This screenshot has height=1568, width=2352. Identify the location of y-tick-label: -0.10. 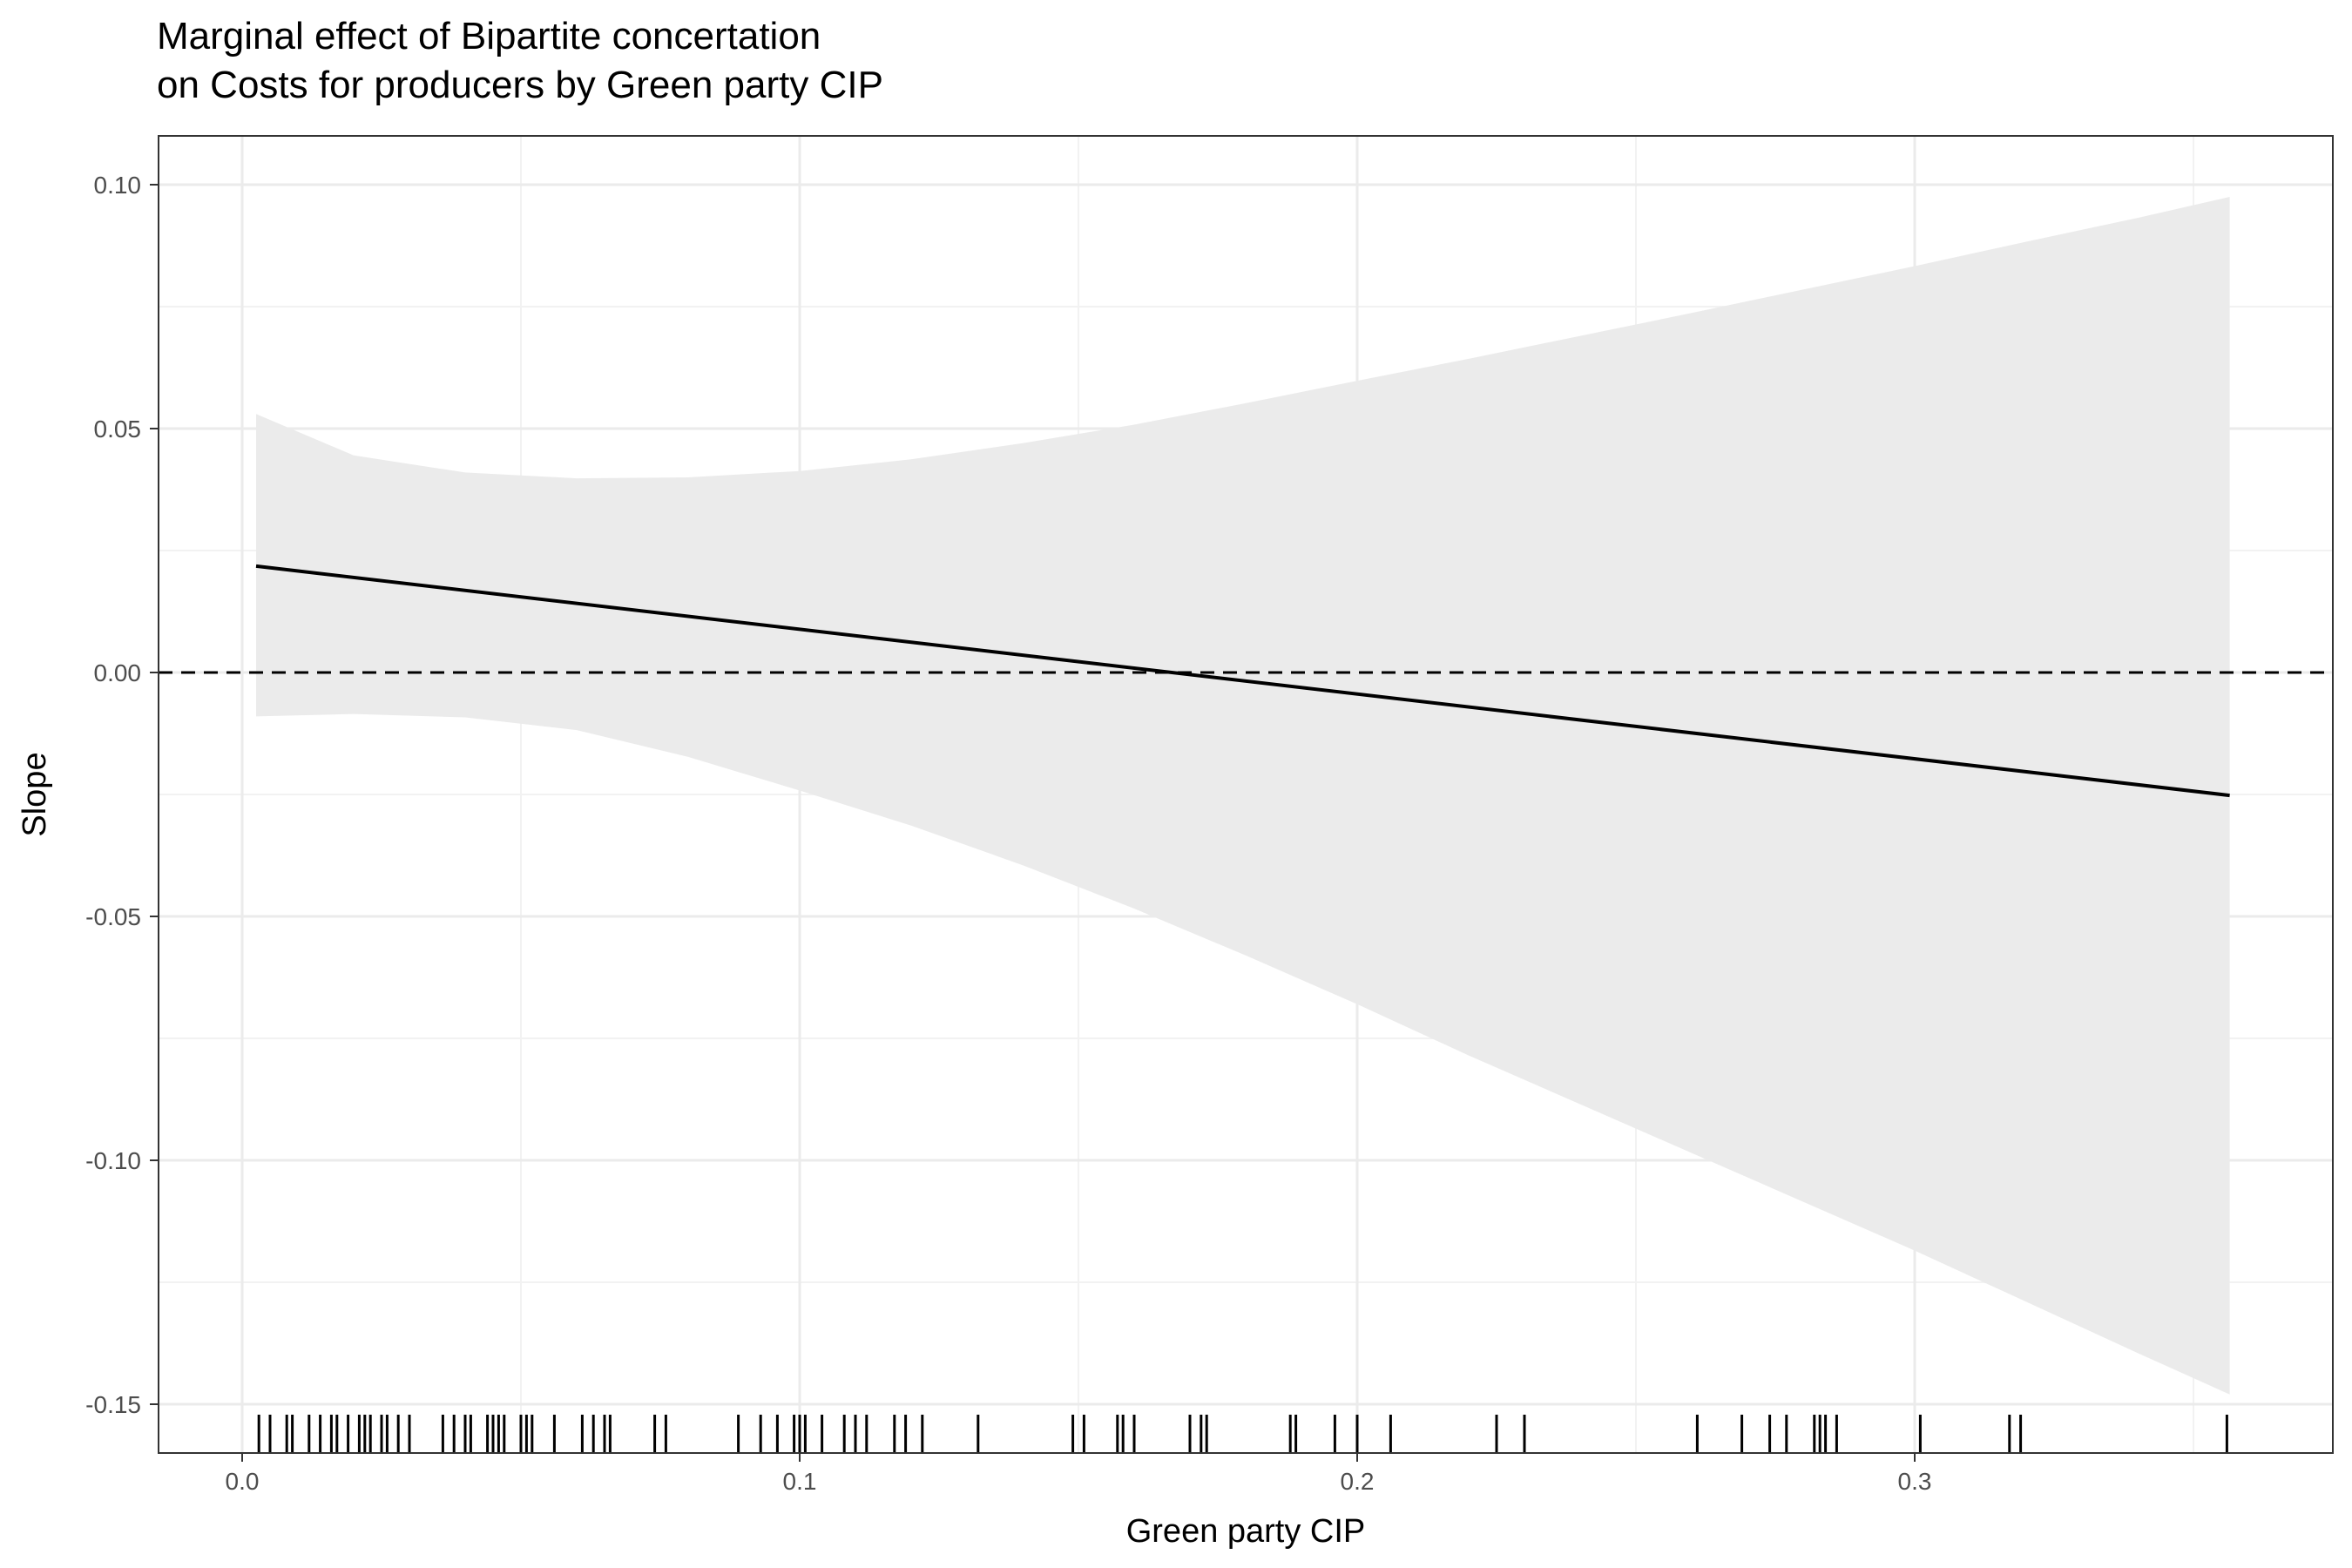
(113, 1160).